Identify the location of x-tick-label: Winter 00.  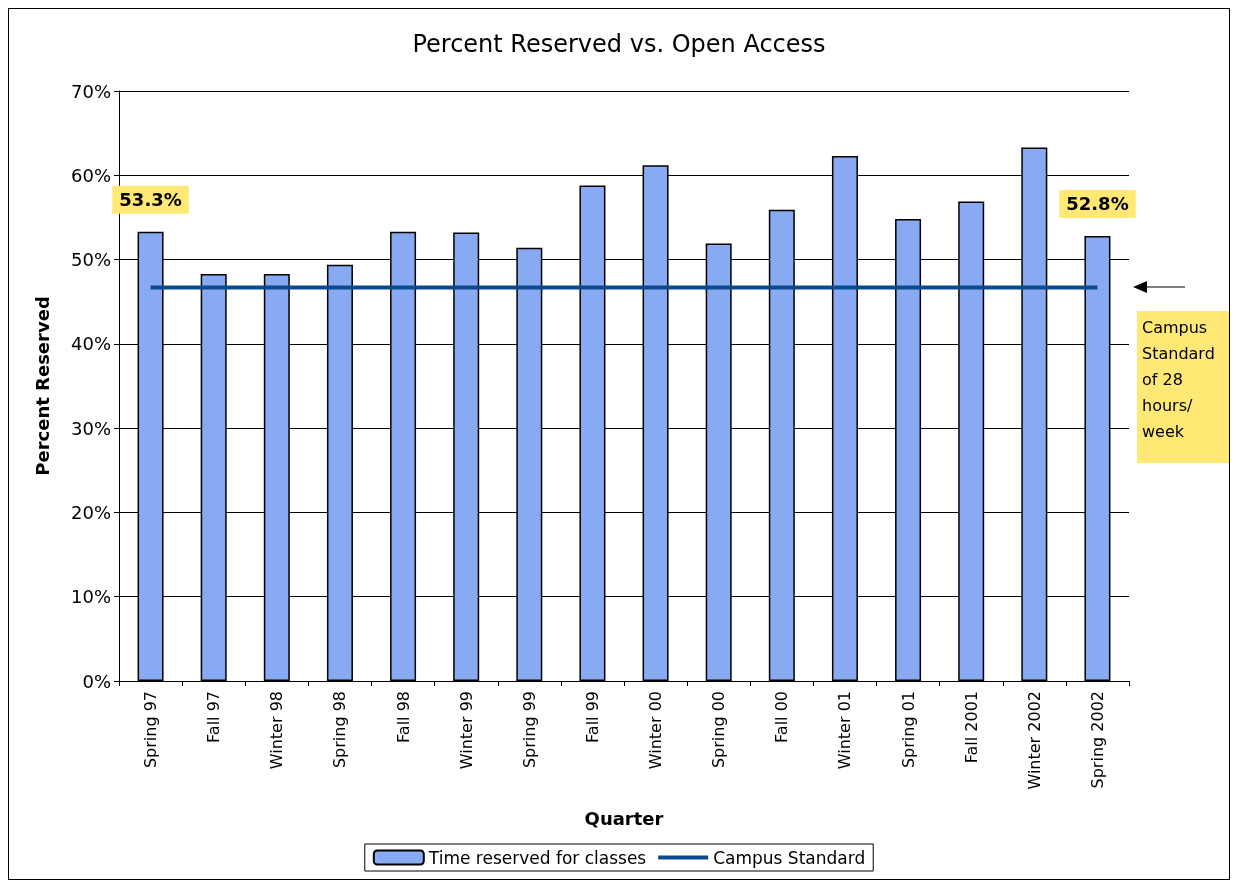
(656, 730).